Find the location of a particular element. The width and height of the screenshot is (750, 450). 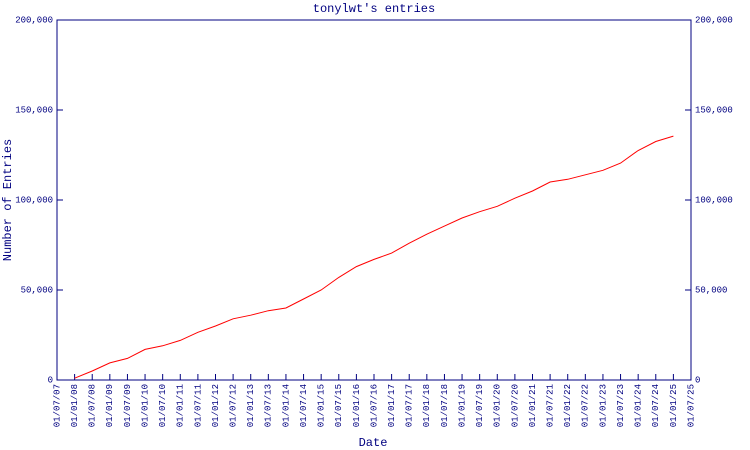

x-tick-label: 01/07/07 is located at coordinates (57, 405).